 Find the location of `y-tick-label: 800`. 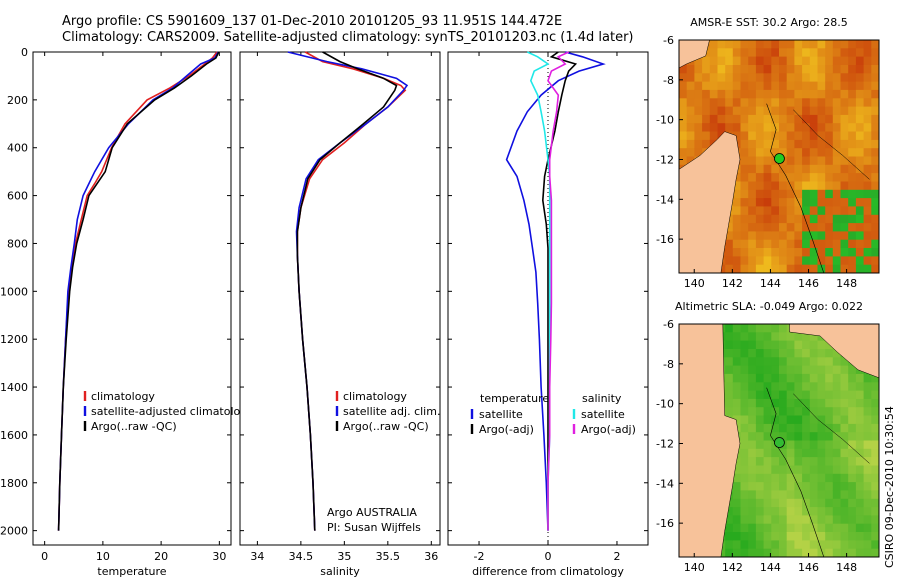

y-tick-label: 800 is located at coordinates (17, 243).